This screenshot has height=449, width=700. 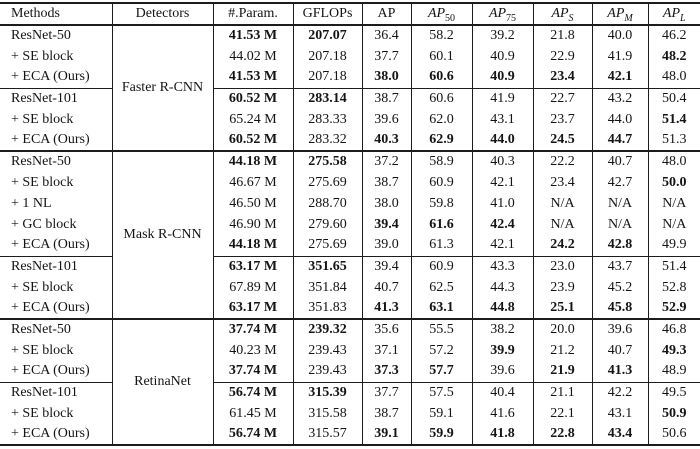 What do you see at coordinates (674, 56) in the screenshot?
I see `metric-cell: 48.2` at bounding box center [674, 56].